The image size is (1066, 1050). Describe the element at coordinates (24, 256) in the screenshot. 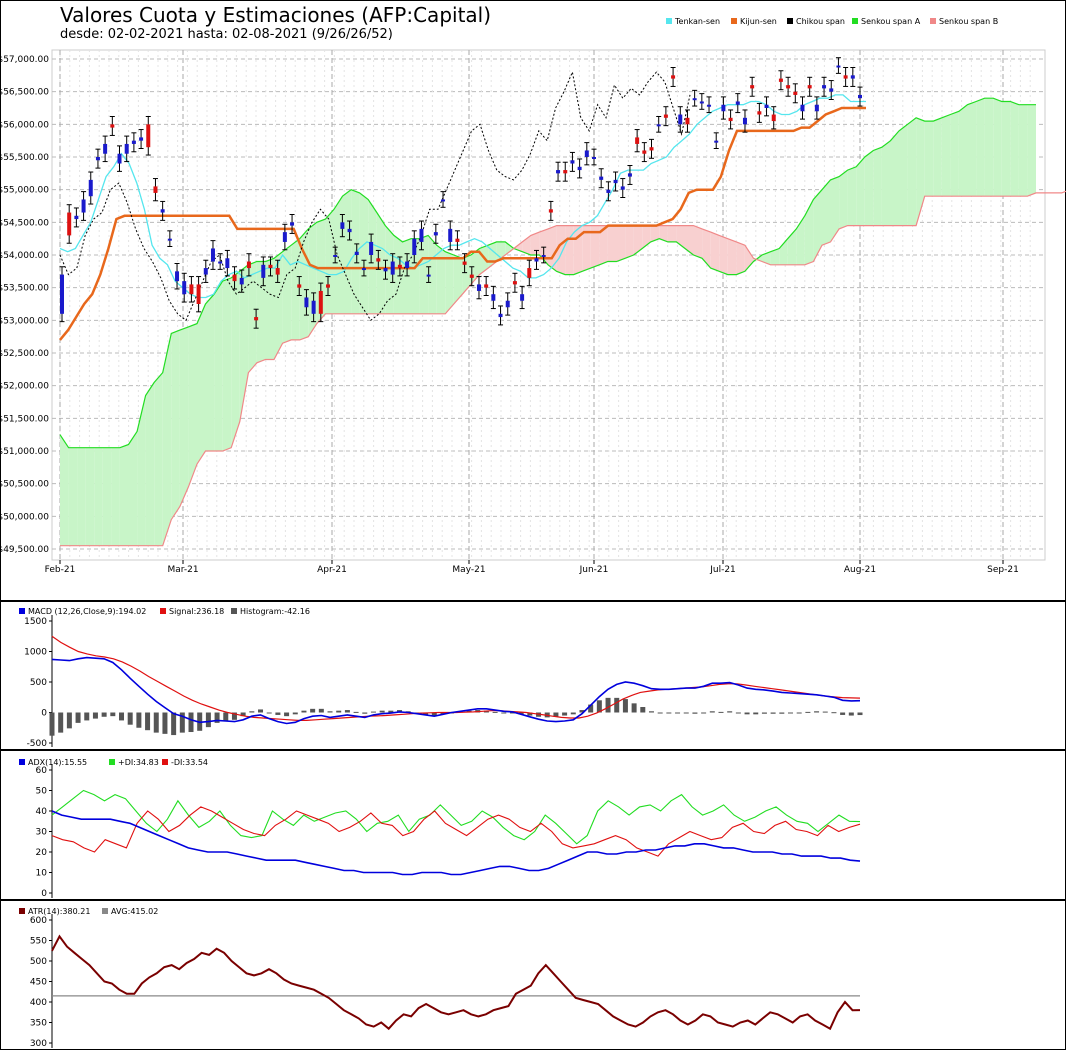

I see `y-tick-label: $54,000.00` at that location.